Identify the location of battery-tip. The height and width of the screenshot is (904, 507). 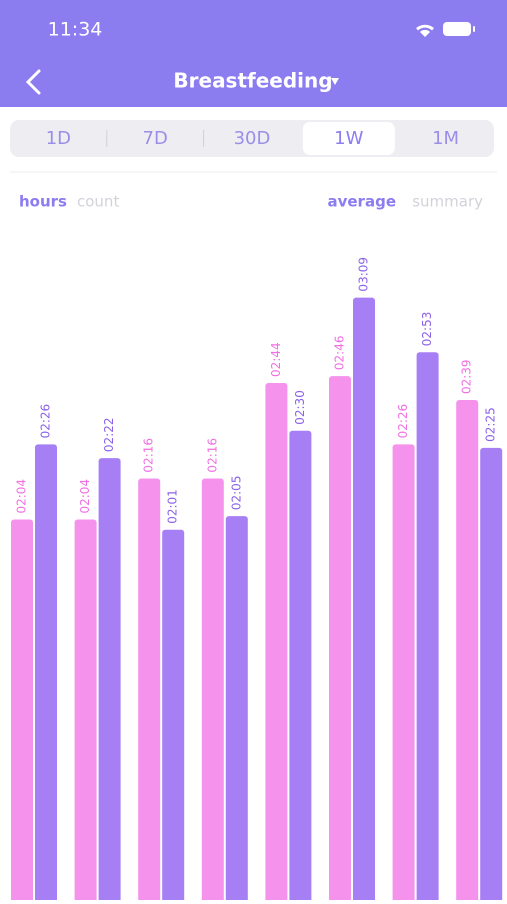
(474, 29).